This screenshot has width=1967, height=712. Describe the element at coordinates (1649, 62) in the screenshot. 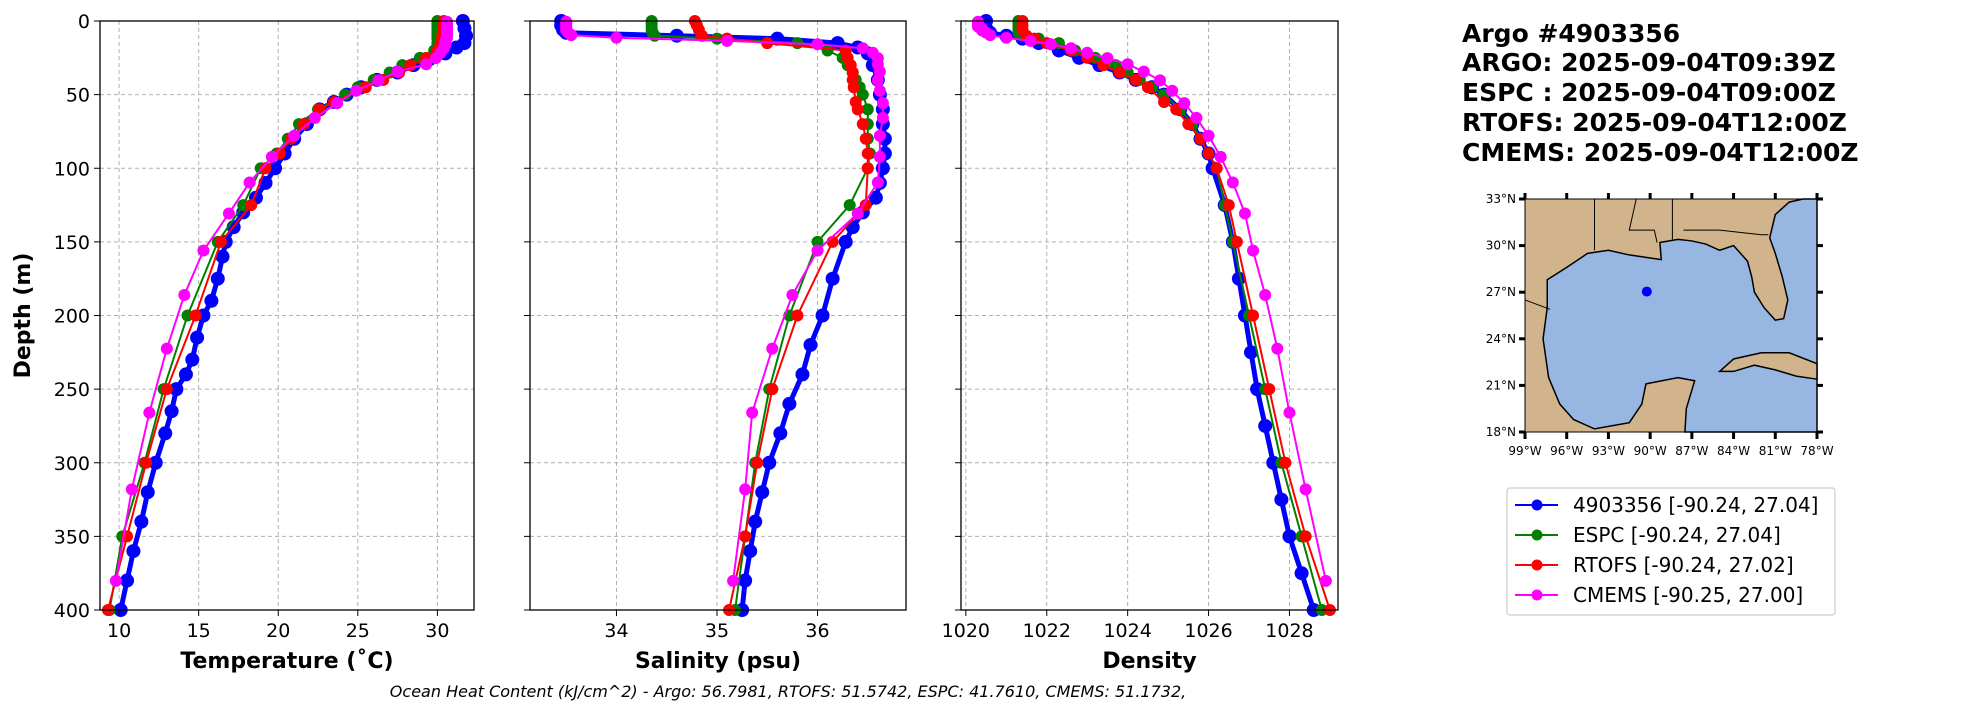

I see `title-argo-time: ARGO: 2025-09-04T09:39Z` at that location.